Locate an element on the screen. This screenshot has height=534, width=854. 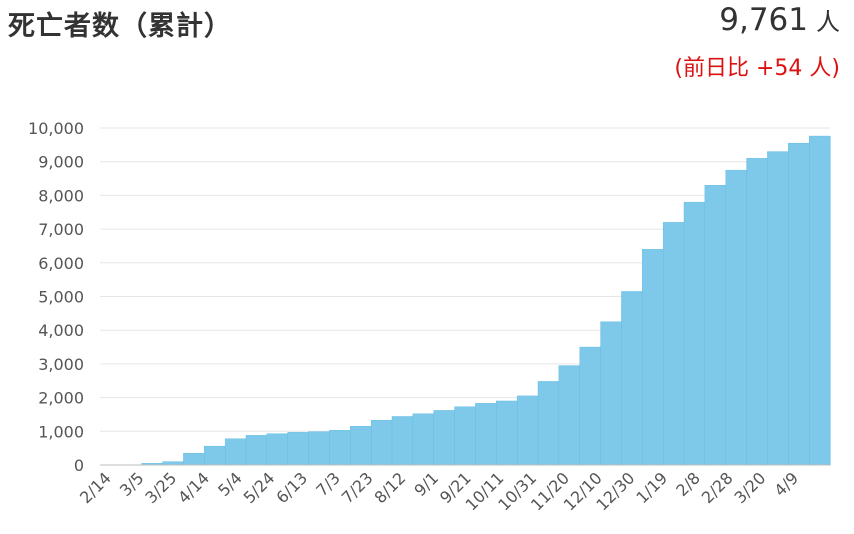
total-deaths: 9,761 人 is located at coordinates (779, 20).